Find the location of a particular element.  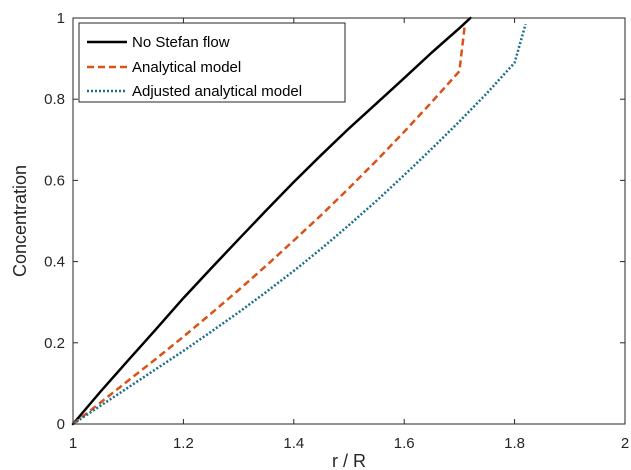

x-tick-label: 1.6 is located at coordinates (404, 443).